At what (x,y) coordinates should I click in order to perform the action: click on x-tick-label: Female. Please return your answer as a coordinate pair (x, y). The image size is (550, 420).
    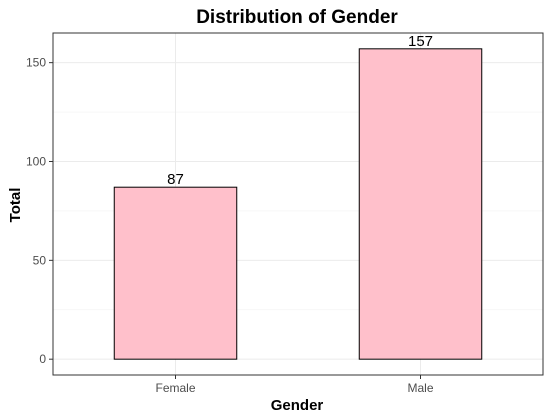
    Looking at the image, I should click on (175, 388).